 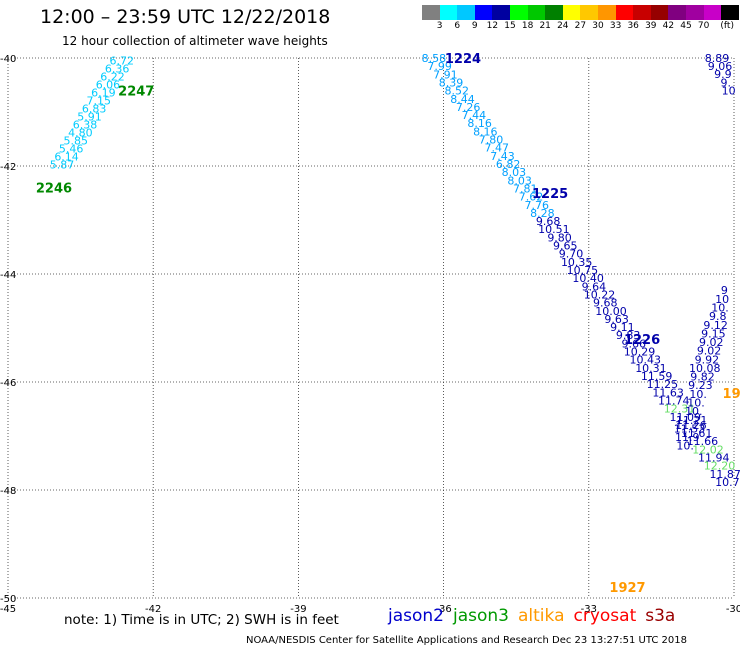 What do you see at coordinates (720, 466) in the screenshot?
I see `wave-height-label: 12.20` at bounding box center [720, 466].